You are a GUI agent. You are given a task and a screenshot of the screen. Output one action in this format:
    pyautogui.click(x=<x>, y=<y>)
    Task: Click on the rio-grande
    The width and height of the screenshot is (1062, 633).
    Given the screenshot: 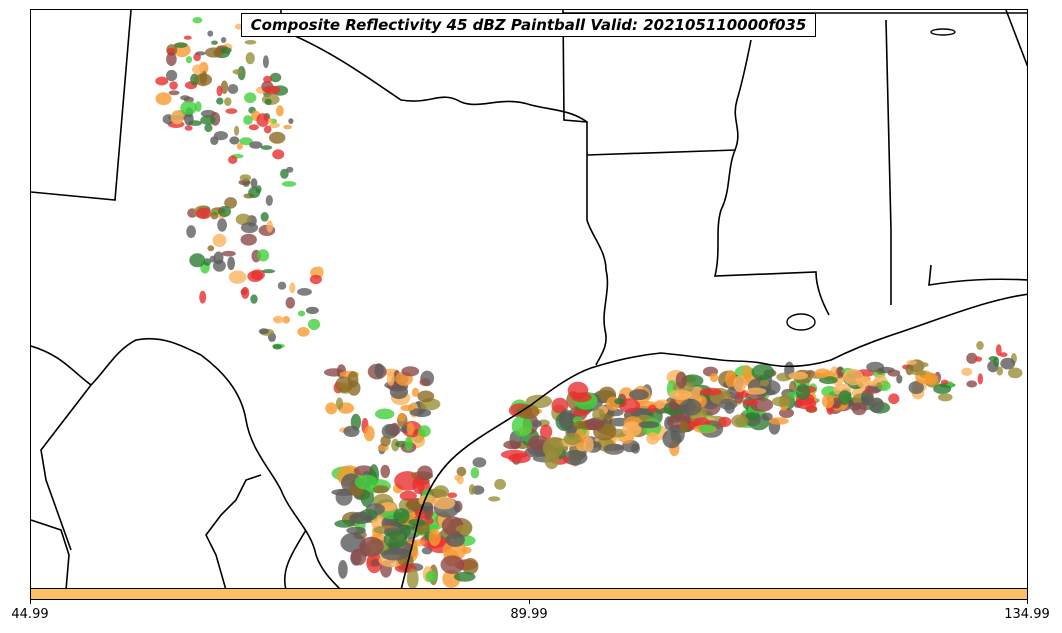 What is the action you would take?
    pyautogui.click(x=186, y=462)
    